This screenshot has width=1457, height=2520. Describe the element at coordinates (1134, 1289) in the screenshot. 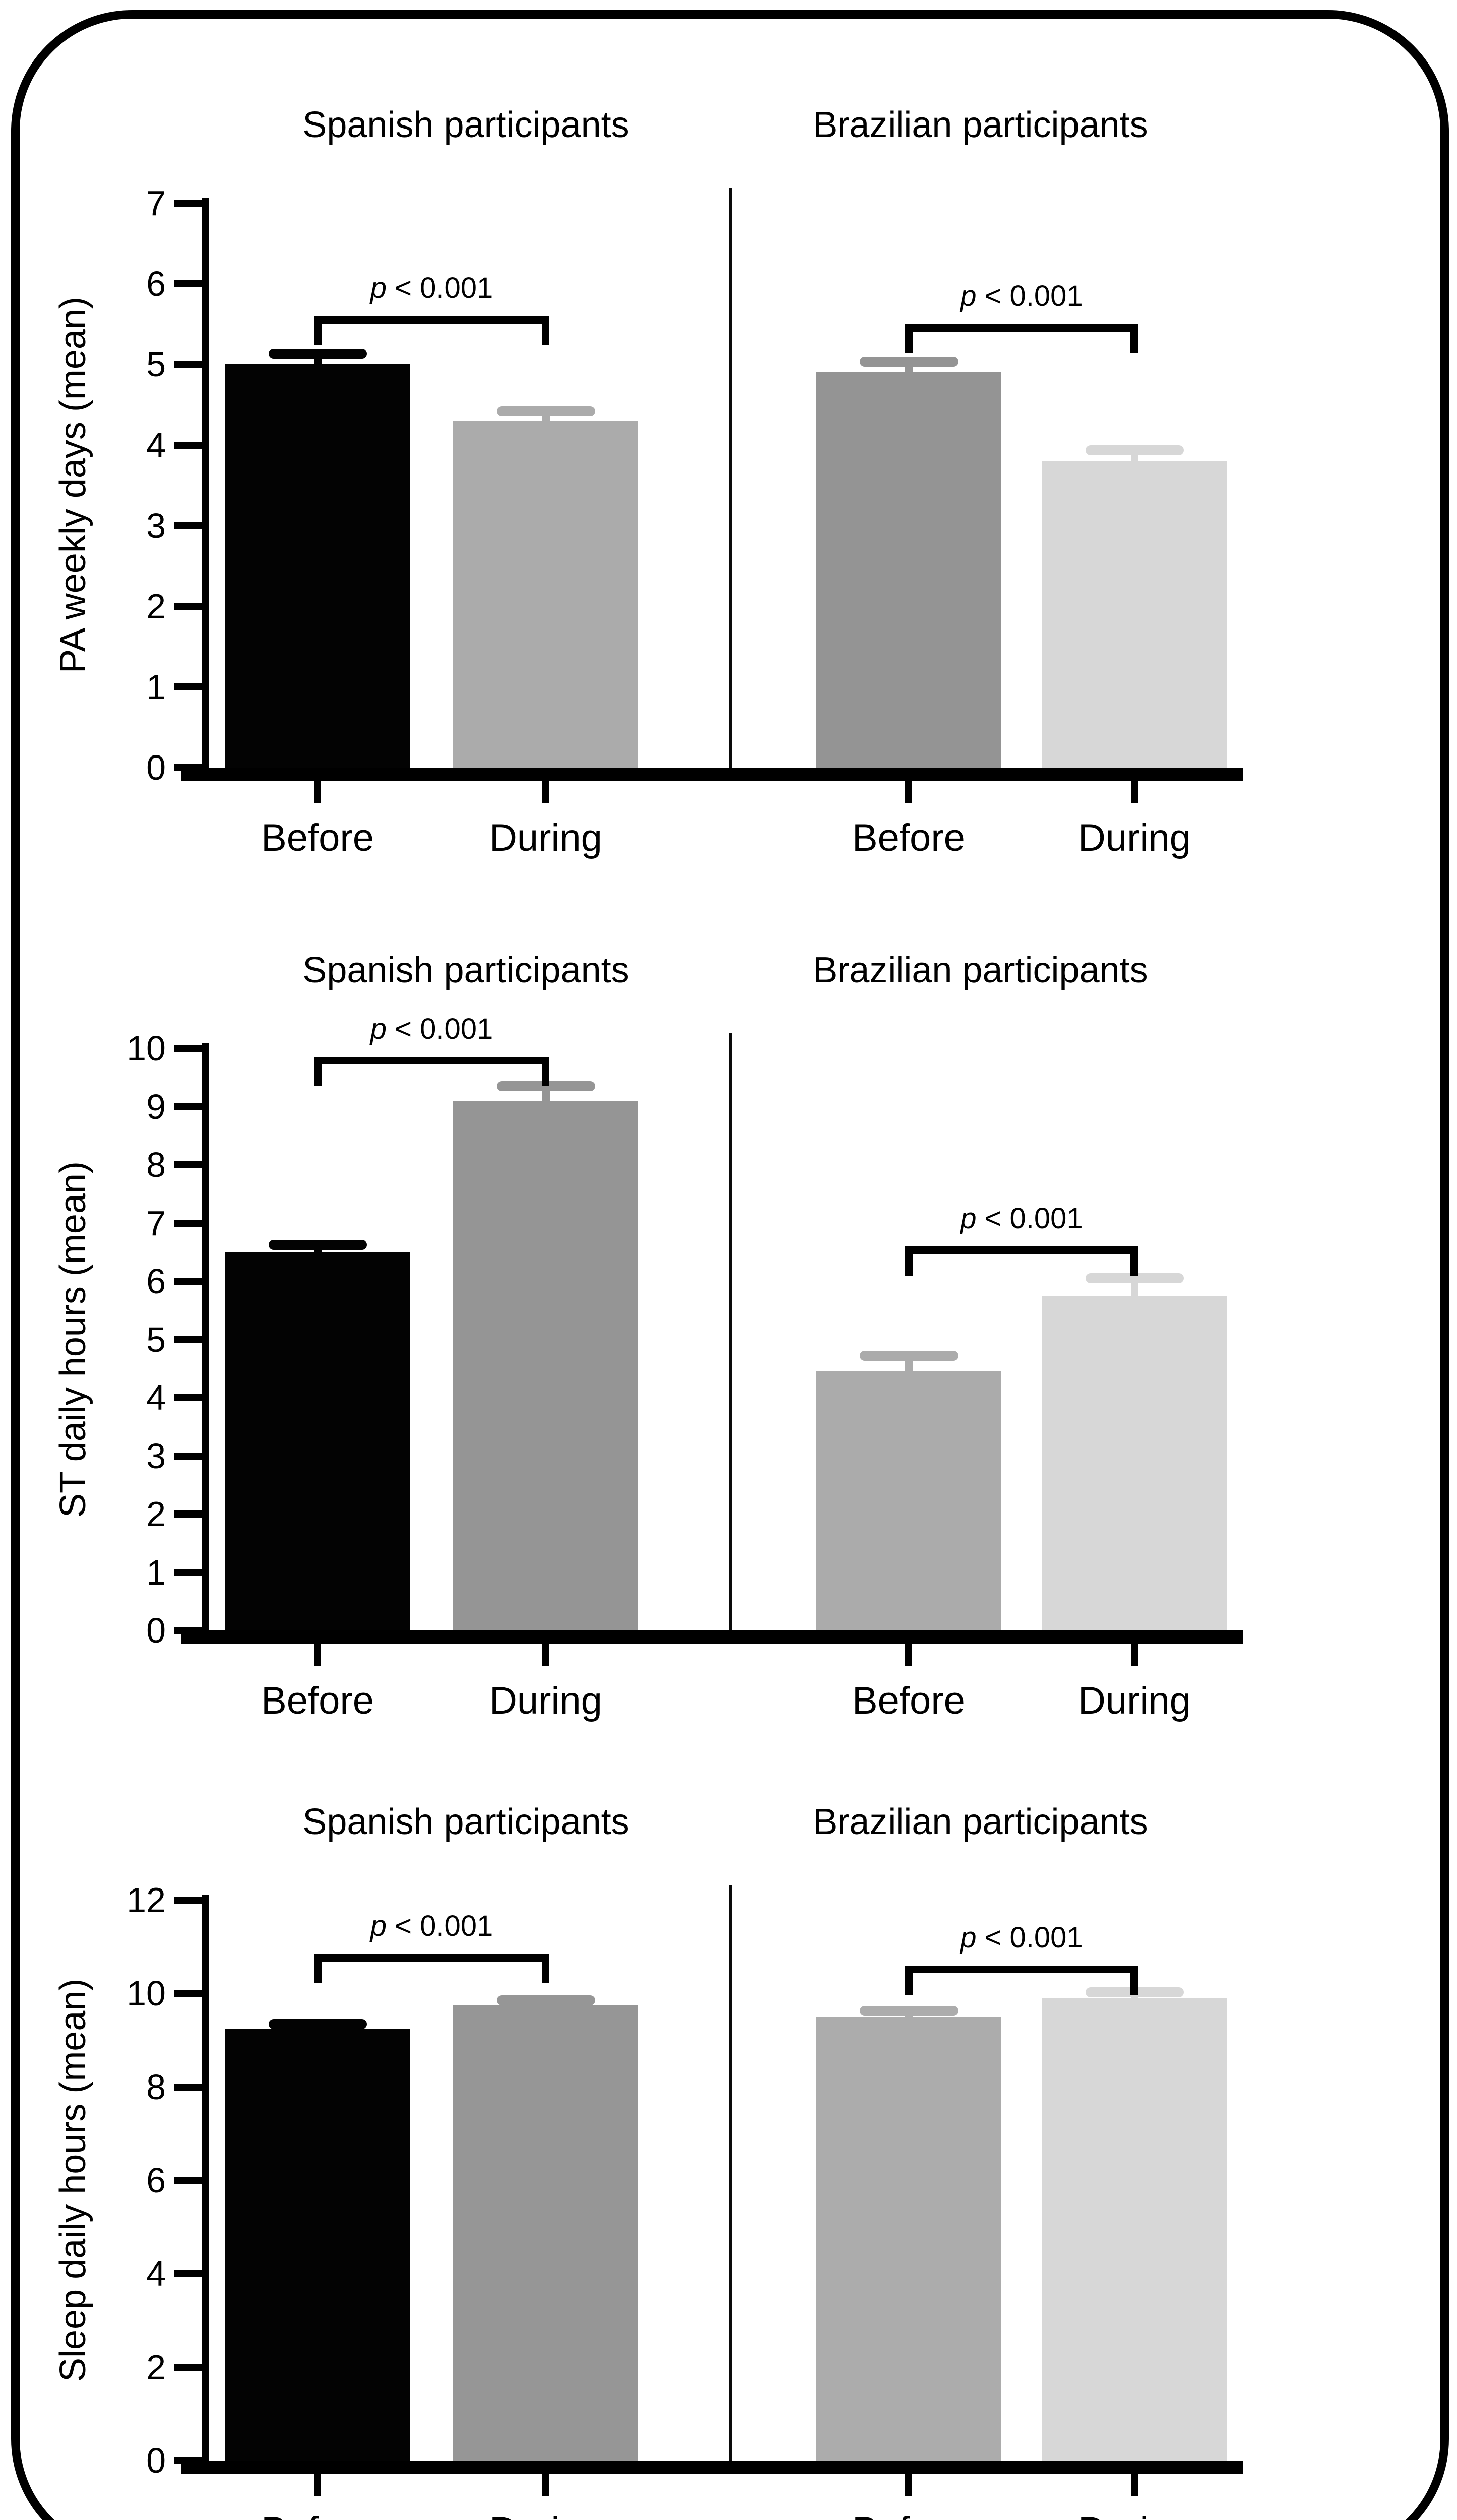

I see `error-bar-stem` at that location.